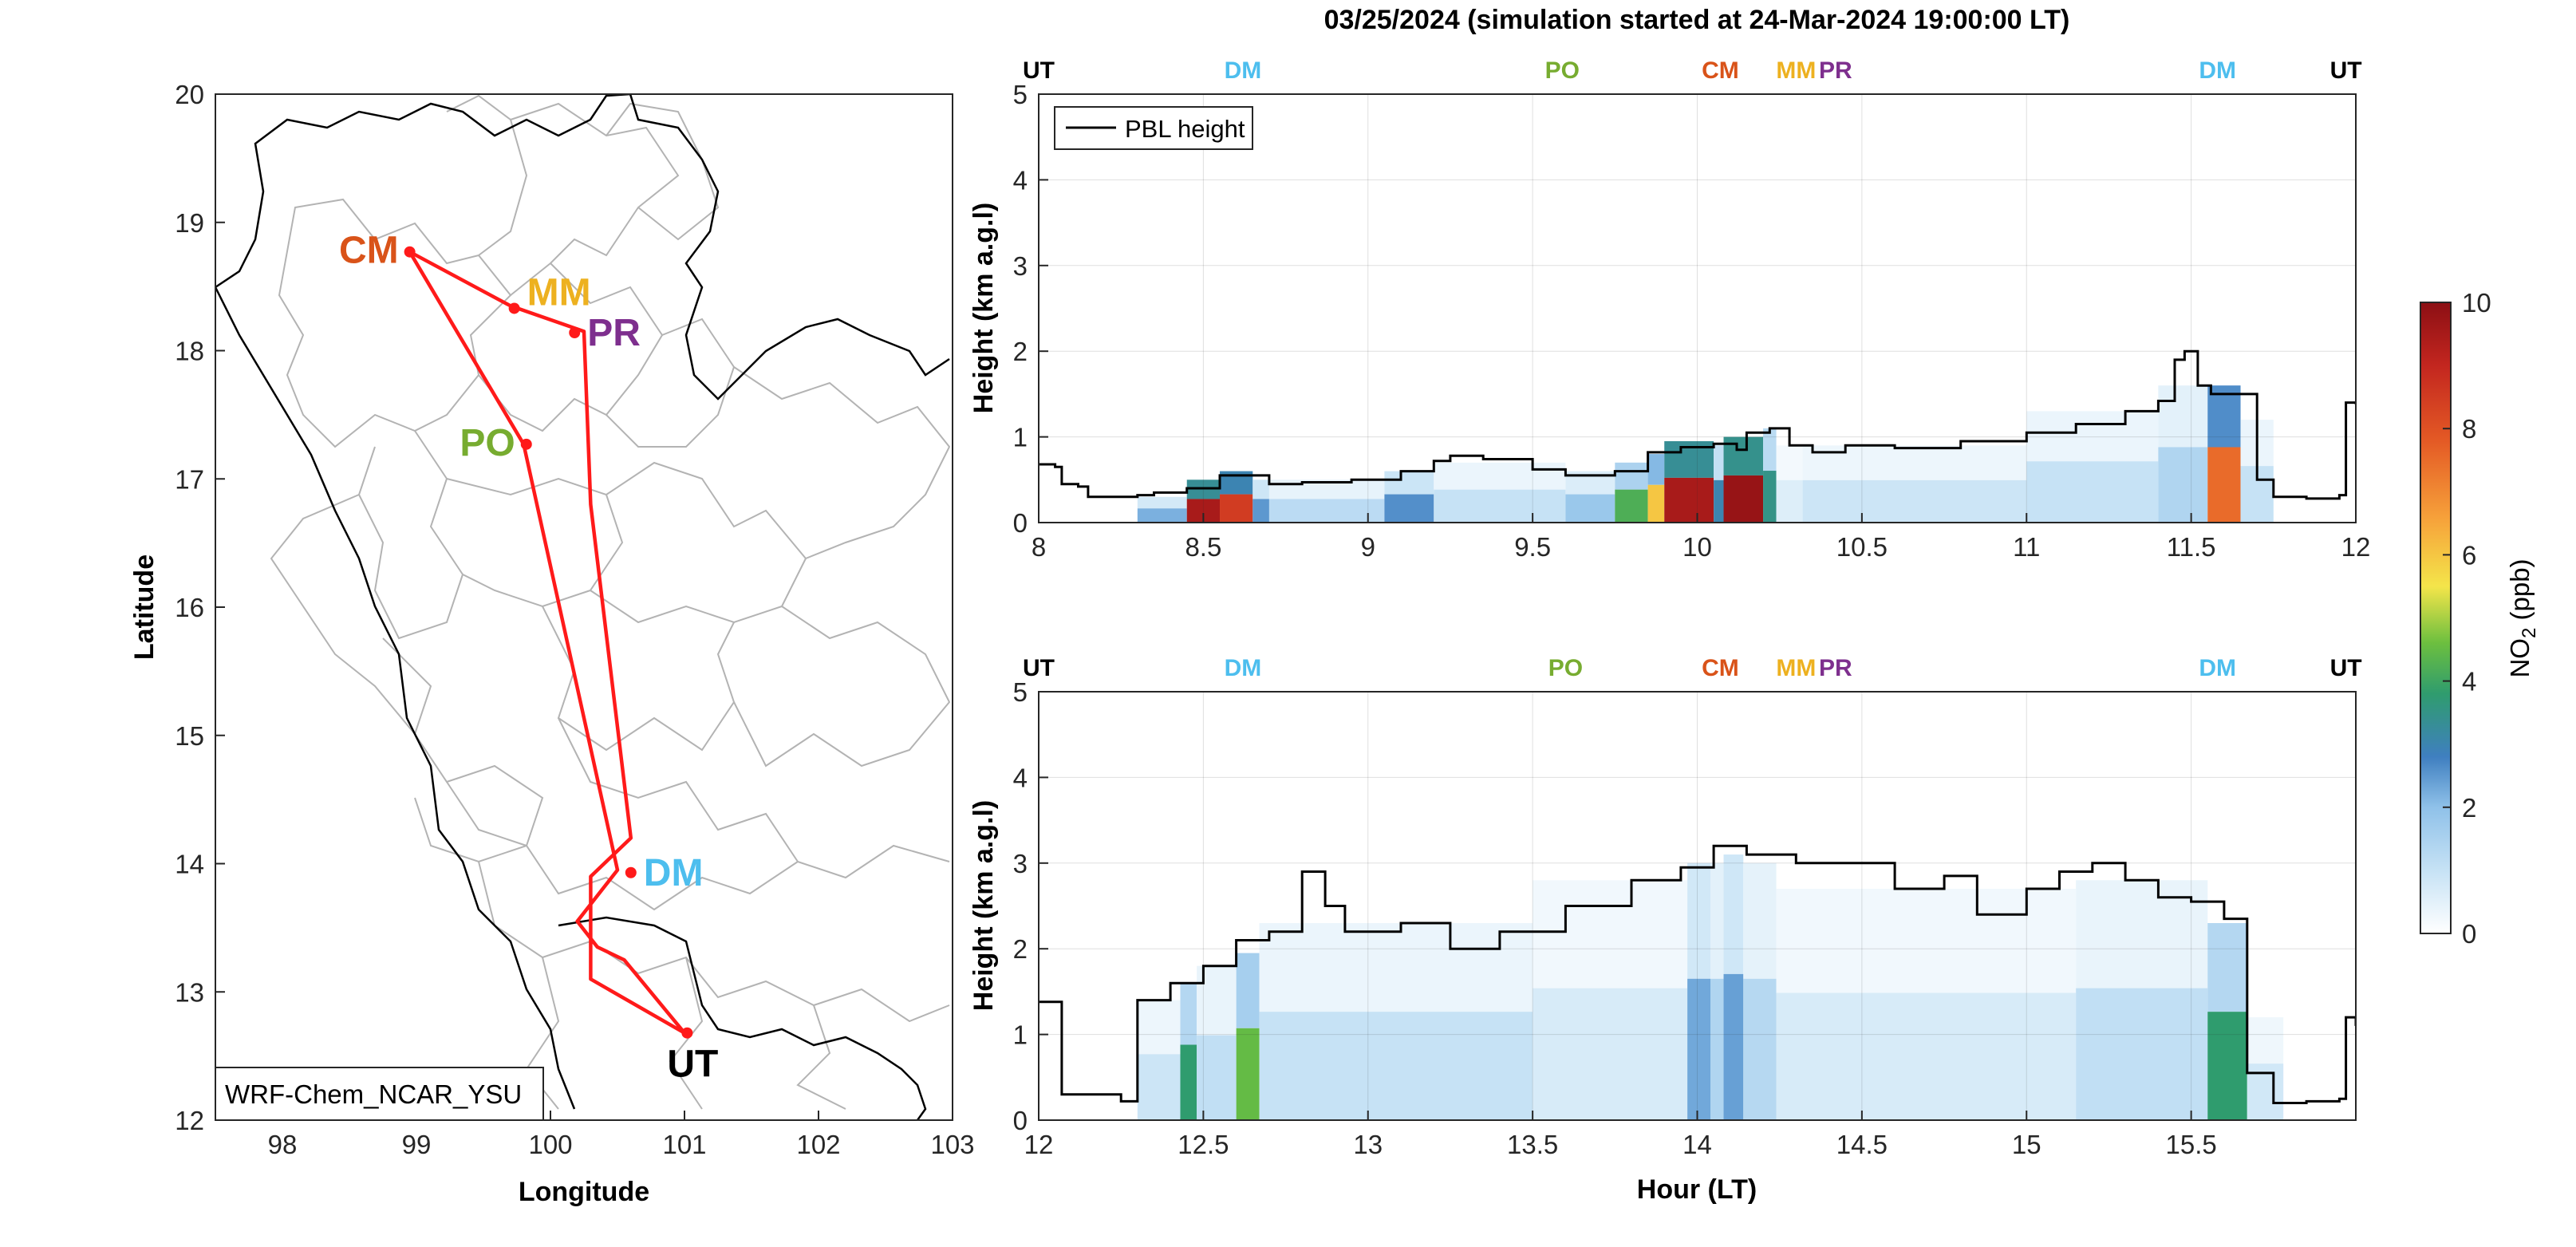 The width and height of the screenshot is (2576, 1247). I want to click on x-tick-label: 12.5, so click(1203, 1145).